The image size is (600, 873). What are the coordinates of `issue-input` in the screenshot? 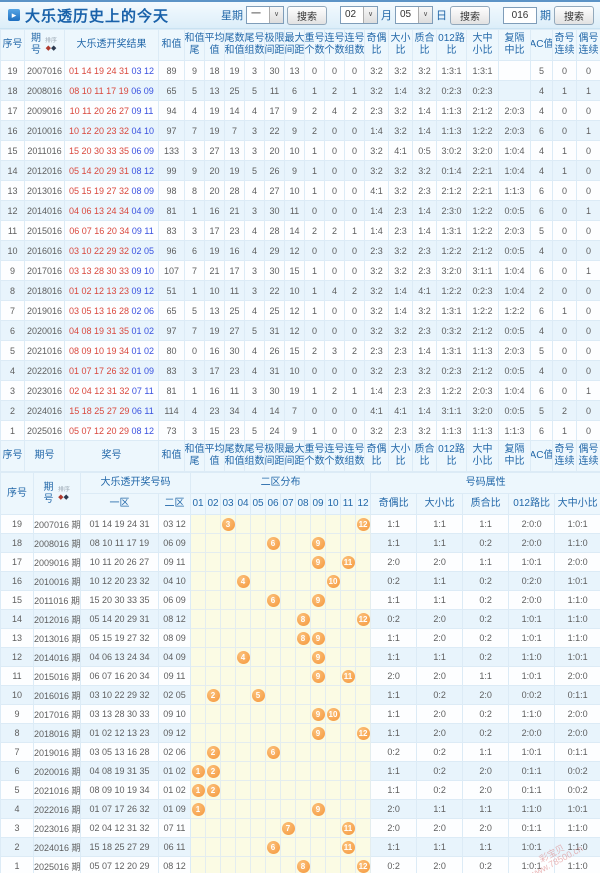 It's located at (520, 15).